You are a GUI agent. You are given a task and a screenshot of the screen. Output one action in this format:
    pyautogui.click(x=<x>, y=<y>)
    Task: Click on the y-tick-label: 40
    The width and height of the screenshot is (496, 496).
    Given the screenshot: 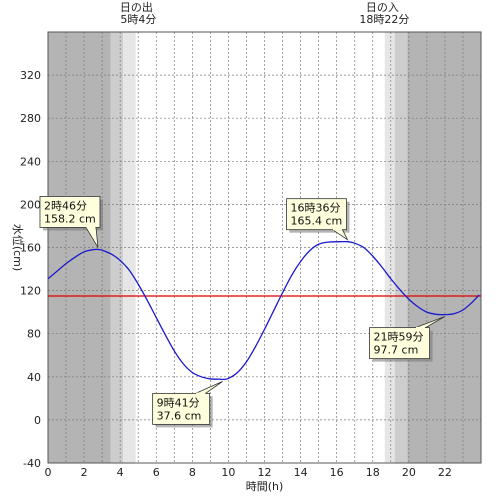 What is the action you would take?
    pyautogui.click(x=34, y=377)
    